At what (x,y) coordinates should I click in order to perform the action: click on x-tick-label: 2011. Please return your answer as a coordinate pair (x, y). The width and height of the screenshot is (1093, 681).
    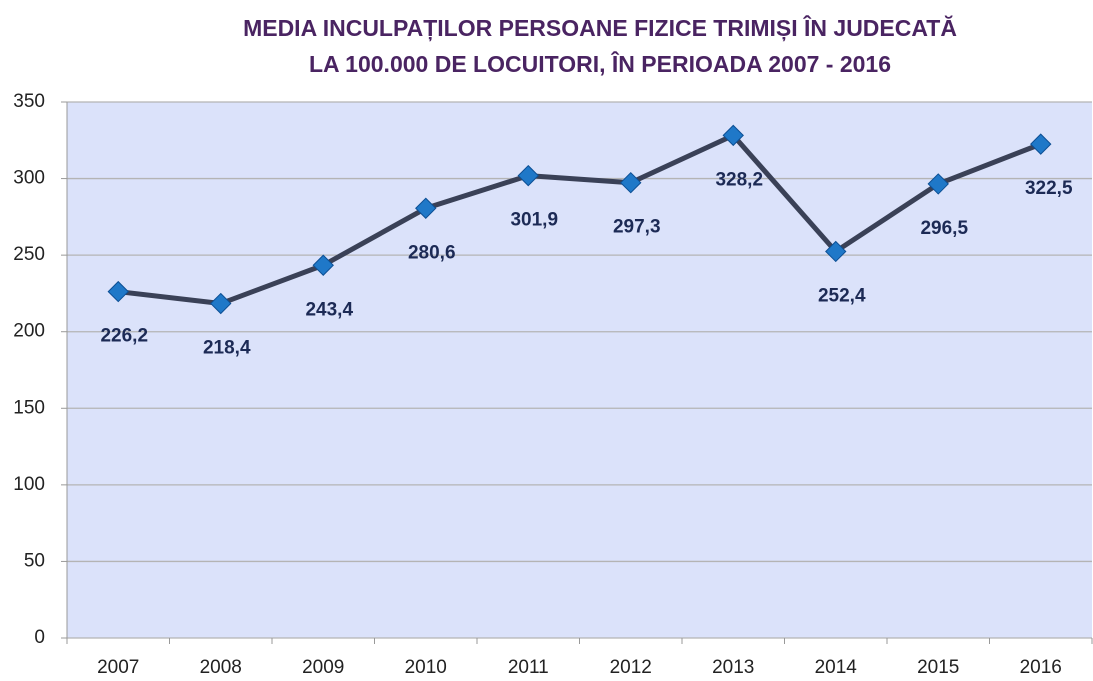
    Looking at the image, I should click on (528, 666).